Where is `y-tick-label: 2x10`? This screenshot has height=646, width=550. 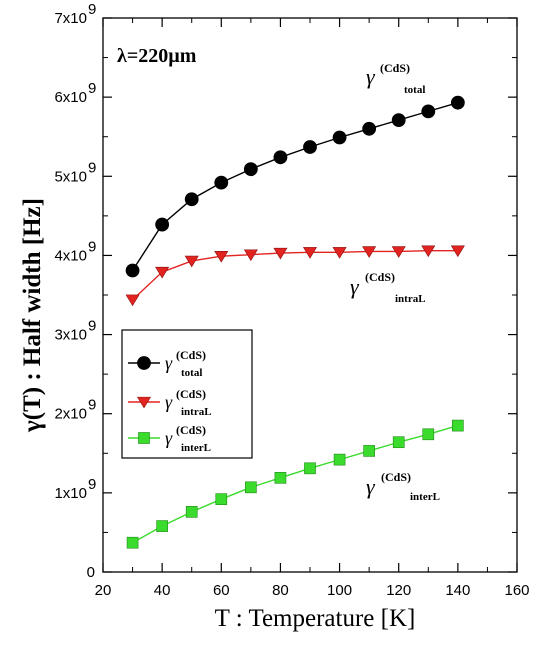 y-tick-label: 2x10 is located at coordinates (70, 414).